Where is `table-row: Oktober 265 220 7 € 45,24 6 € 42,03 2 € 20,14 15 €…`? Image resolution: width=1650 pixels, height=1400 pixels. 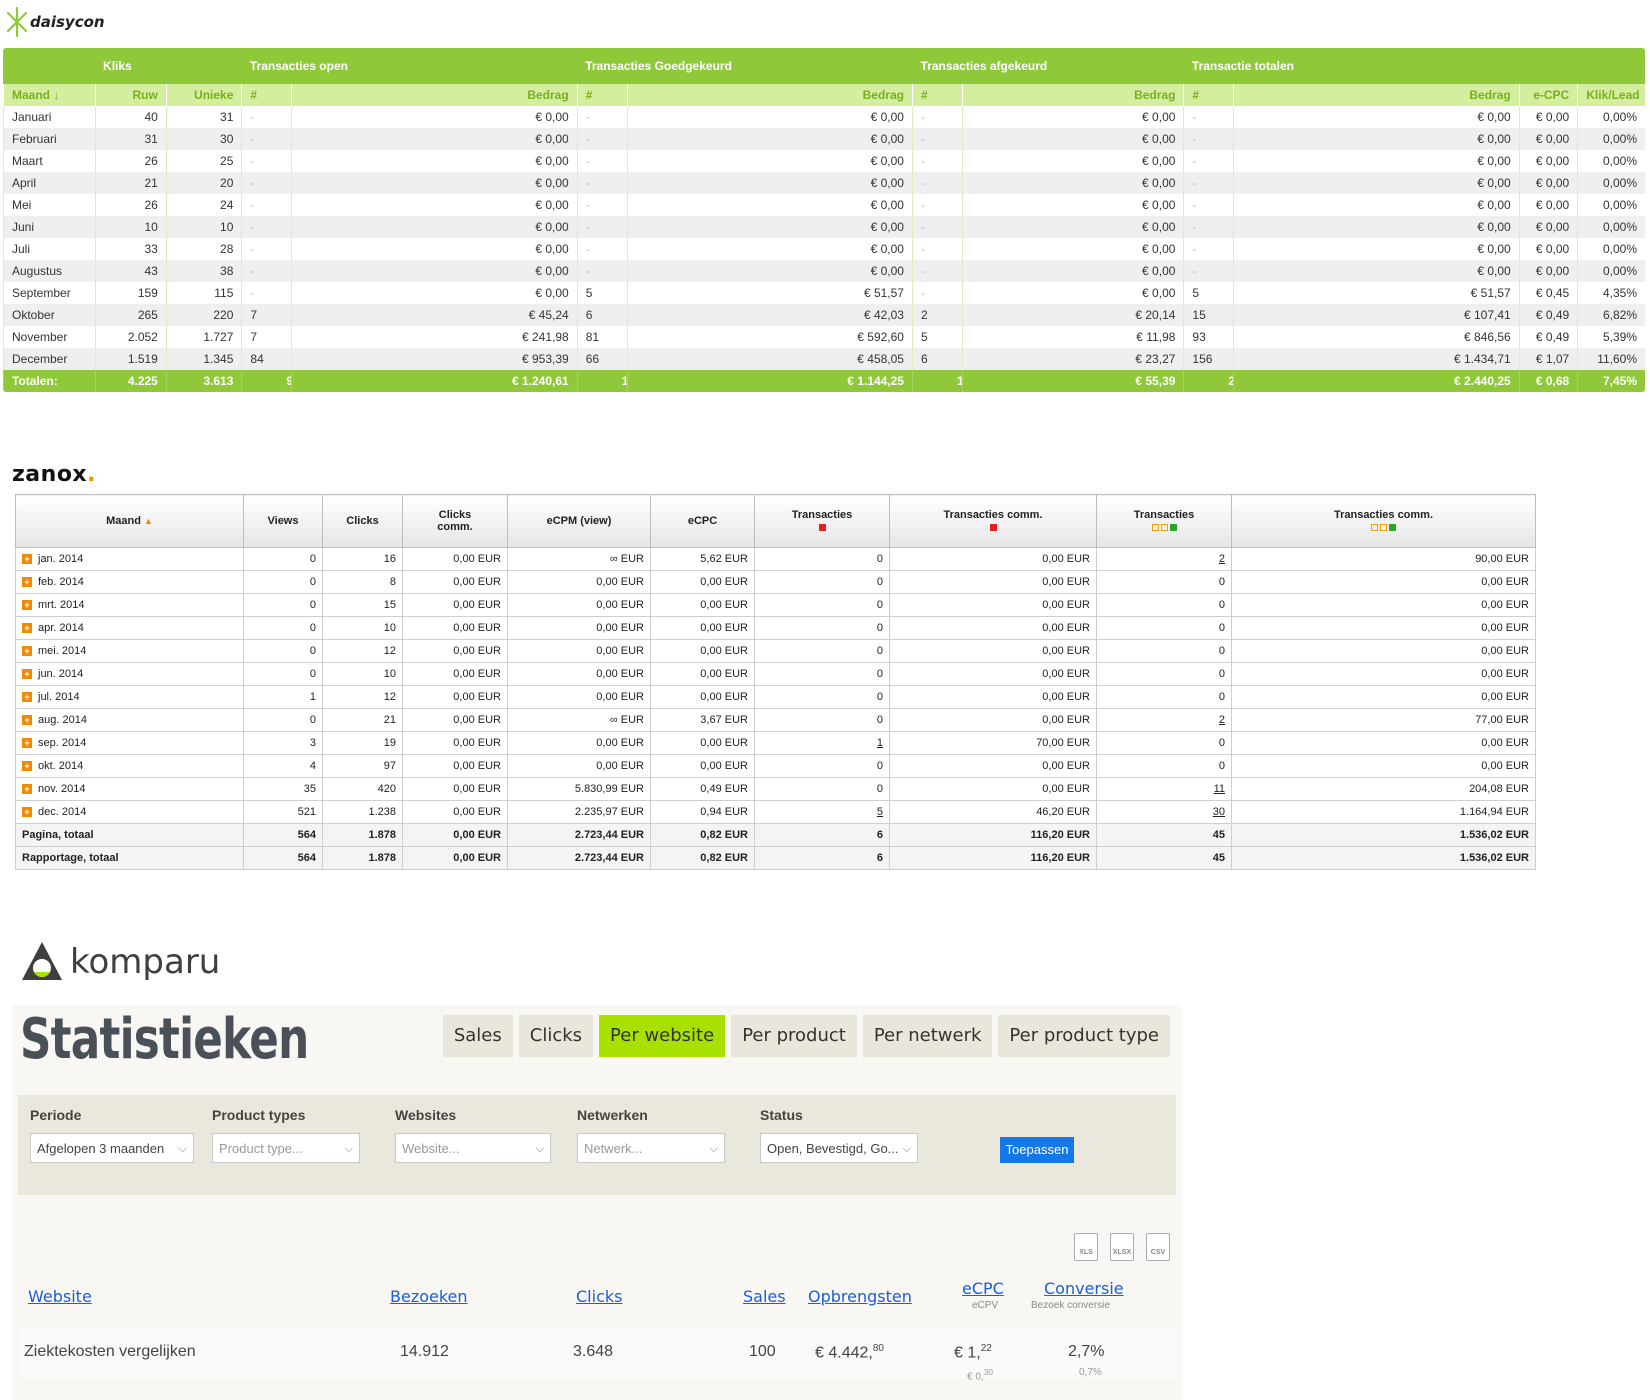 table-row: Oktober 265 220 7 € 45,24 6 € 42,03 2 € 20,14 15 €… is located at coordinates (824, 315).